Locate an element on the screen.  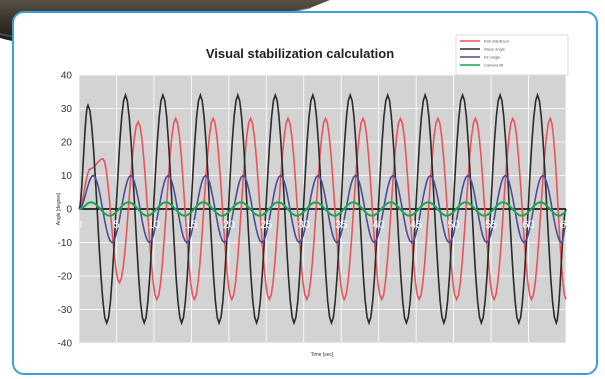
chart-title: Visual stabilization calculation is located at coordinates (300, 53).